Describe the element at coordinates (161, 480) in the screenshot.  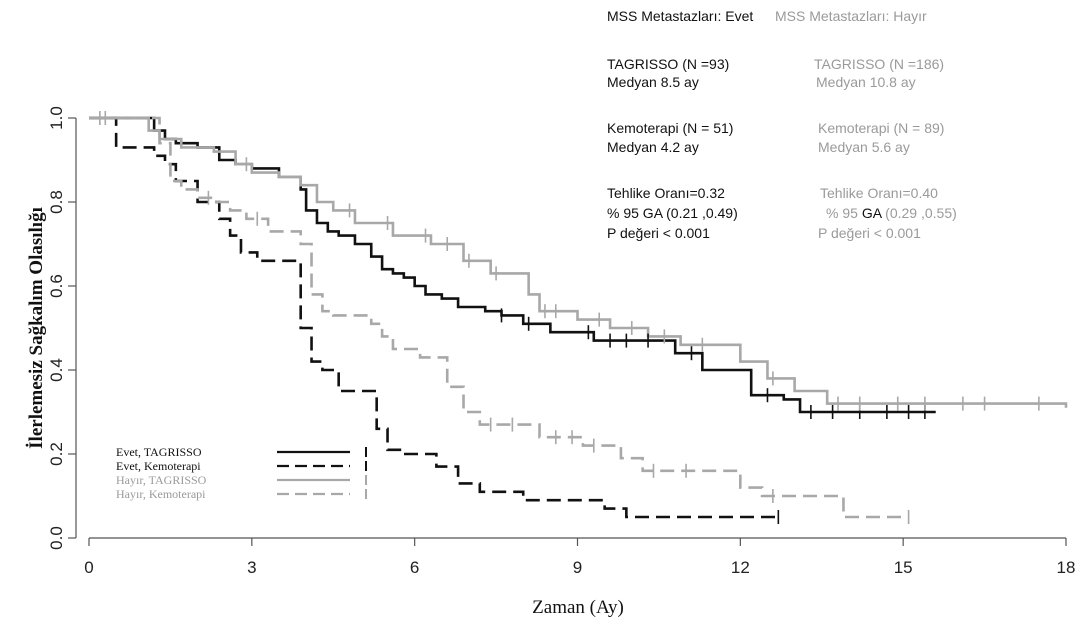
I see `legend-label: Hayır, TAGRISSO` at that location.